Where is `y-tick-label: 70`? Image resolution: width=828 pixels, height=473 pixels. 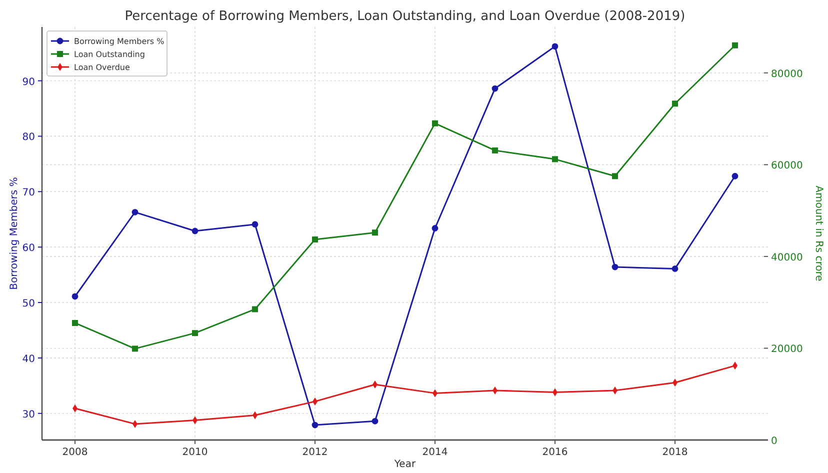
y-tick-label: 70 is located at coordinates (28, 193).